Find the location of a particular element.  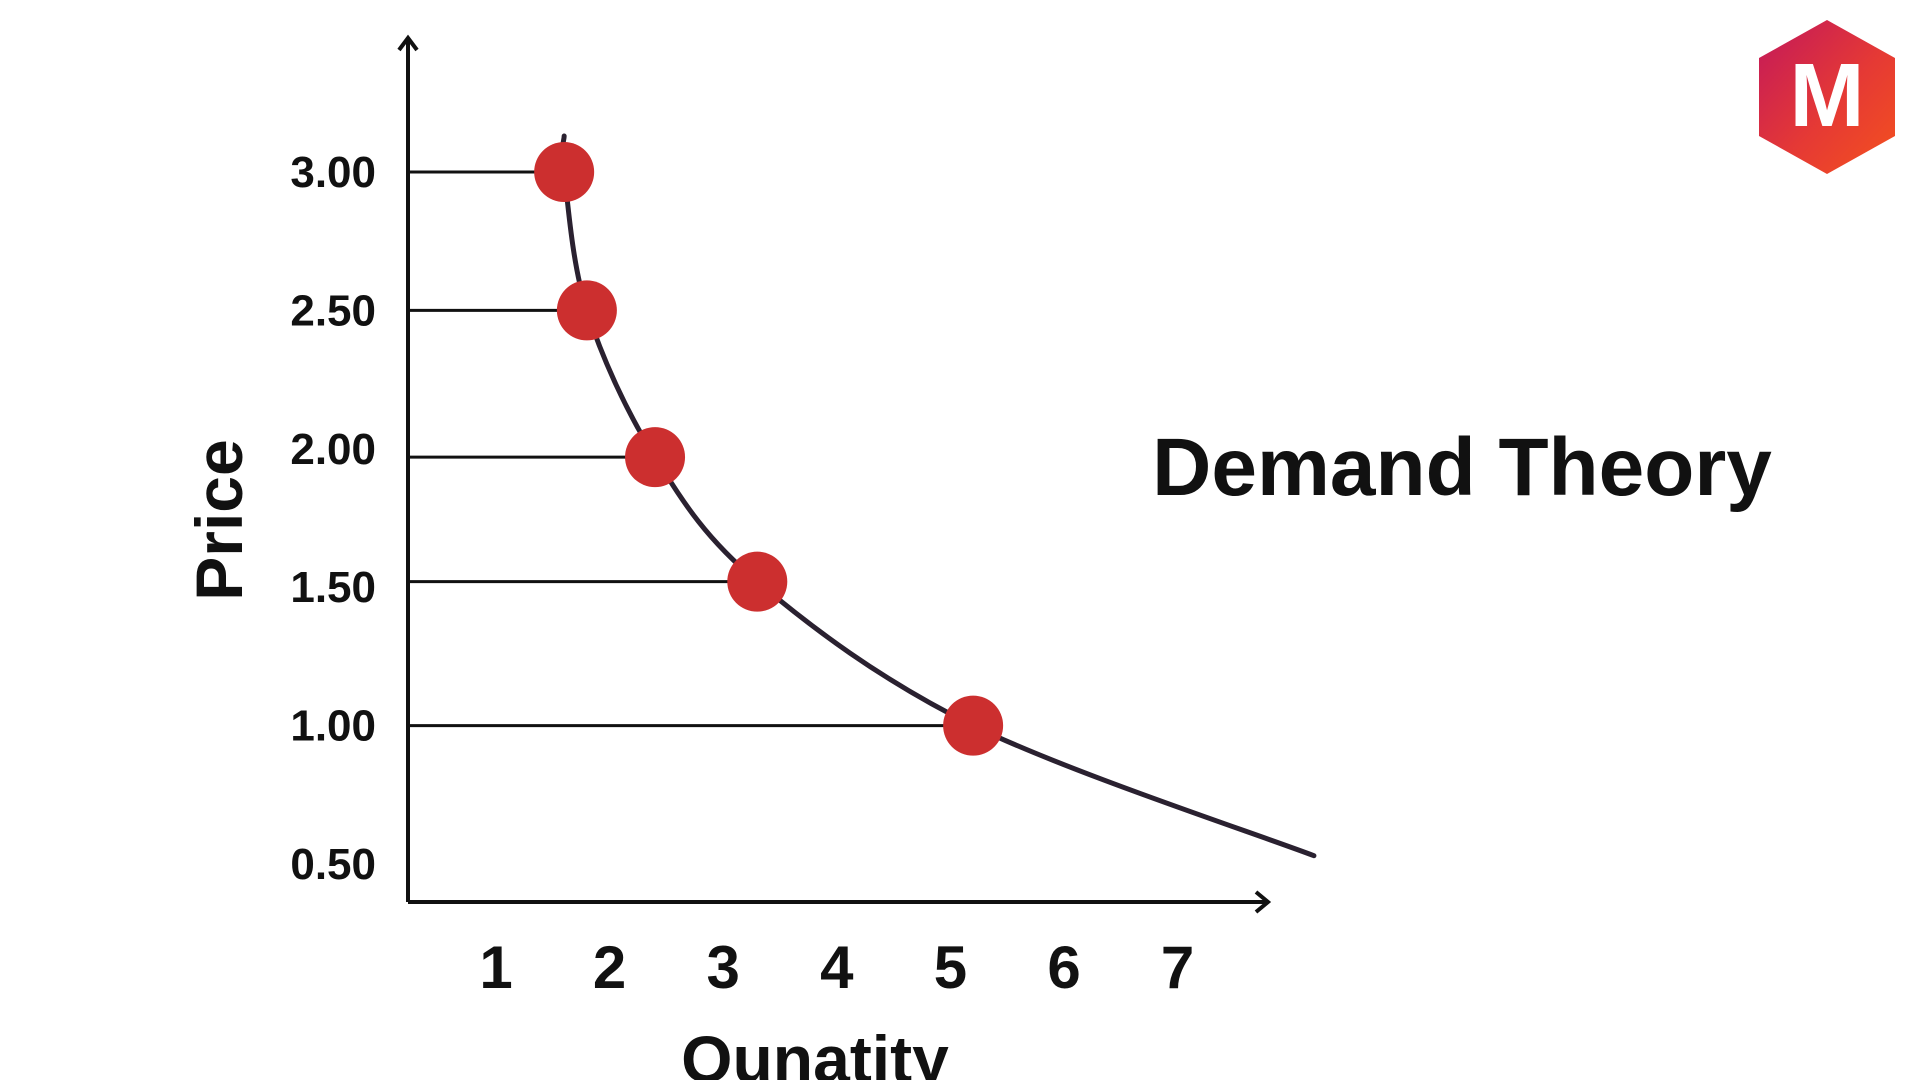

y-axis-title: Price is located at coordinates (219, 519).